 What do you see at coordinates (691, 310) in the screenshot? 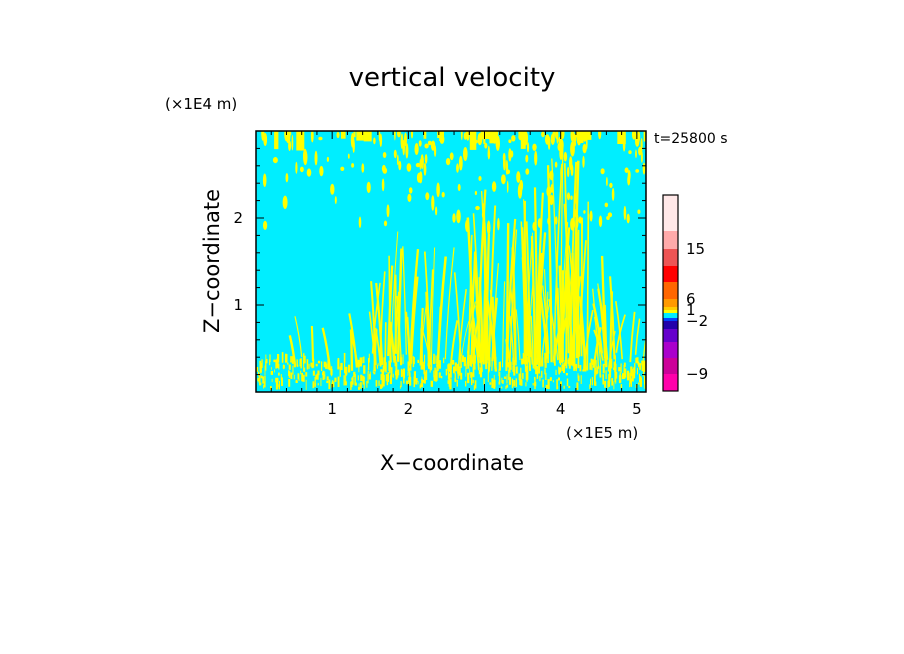
I see `colorbar-label: 1` at bounding box center [691, 310].